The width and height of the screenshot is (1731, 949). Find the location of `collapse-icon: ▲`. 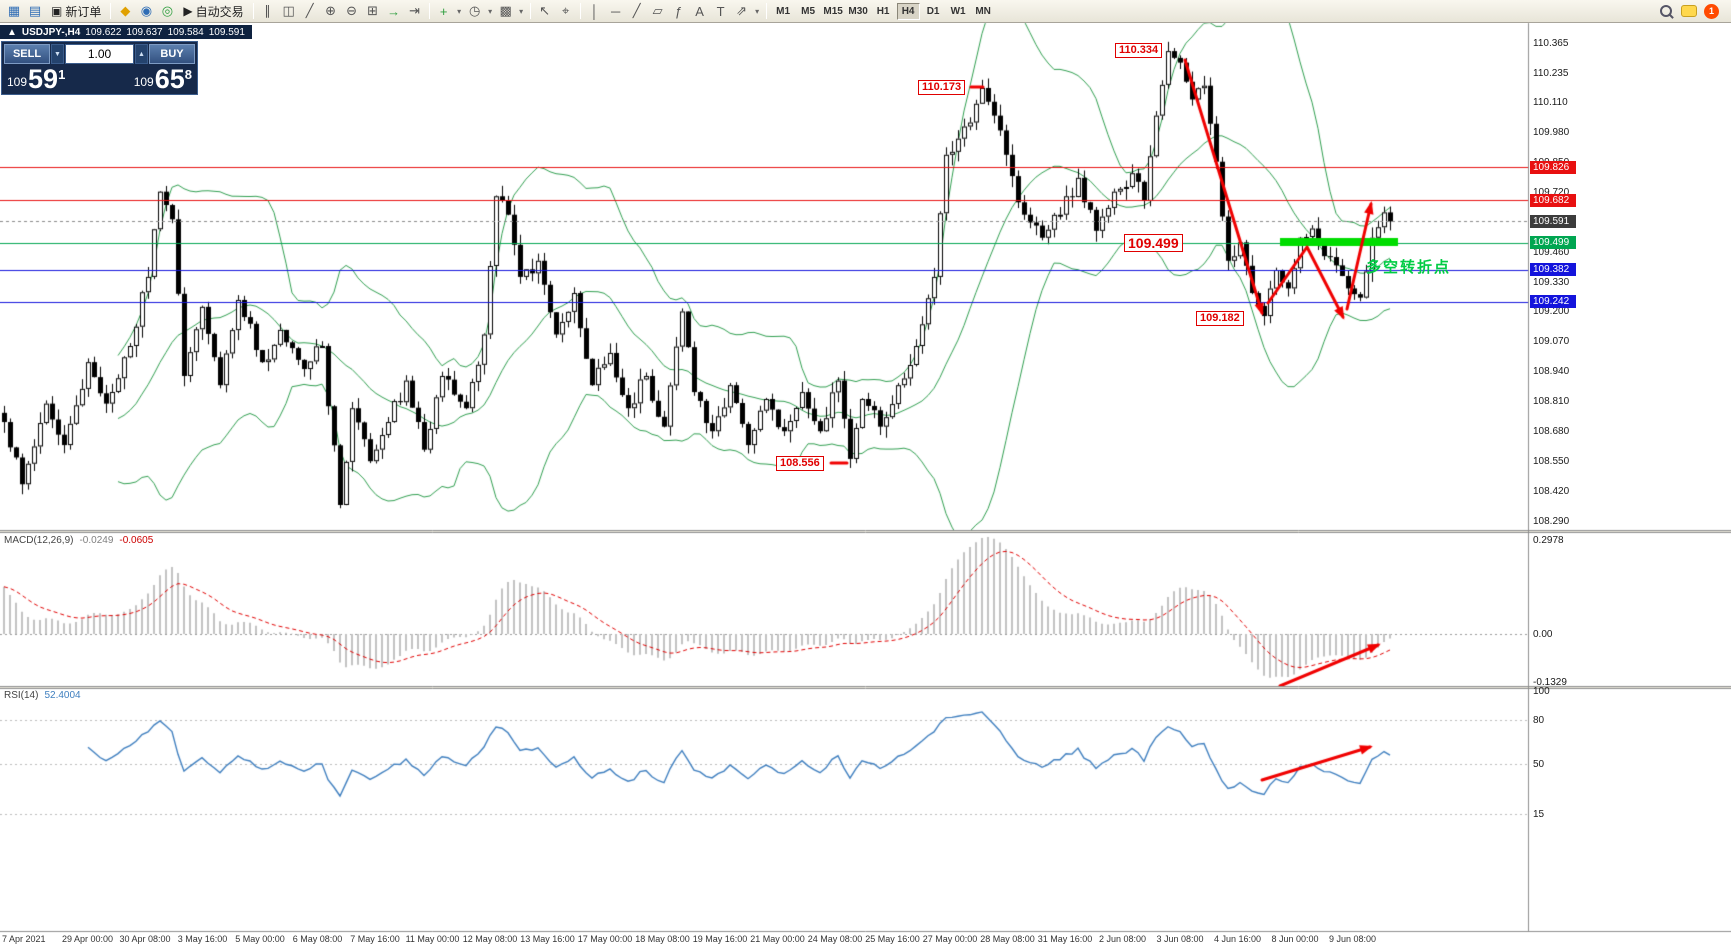

collapse-icon: ▲ is located at coordinates (12, 32).